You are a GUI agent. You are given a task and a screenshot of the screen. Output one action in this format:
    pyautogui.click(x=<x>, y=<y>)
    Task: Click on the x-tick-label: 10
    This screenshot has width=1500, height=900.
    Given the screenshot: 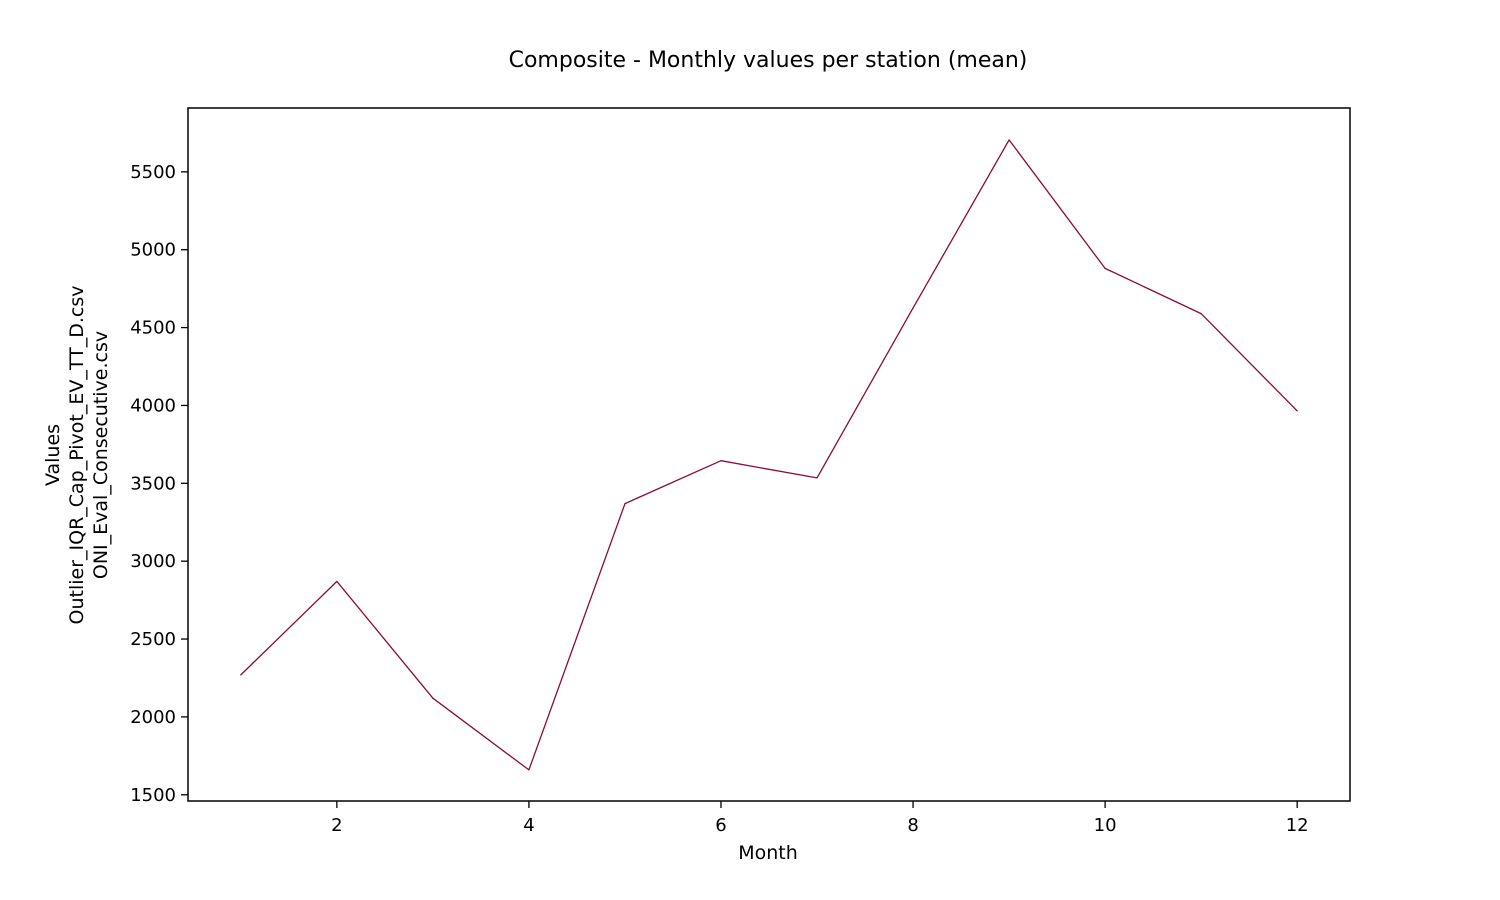 What is the action you would take?
    pyautogui.click(x=1105, y=825)
    